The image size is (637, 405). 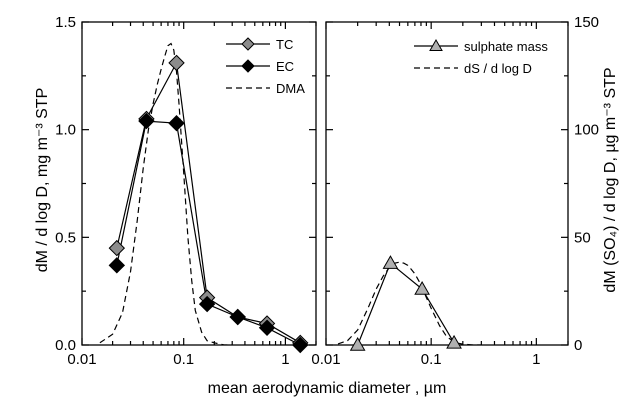 What do you see at coordinates (327, 388) in the screenshot?
I see `x-axis-label: mean aerodynamic diameter , µm` at bounding box center [327, 388].